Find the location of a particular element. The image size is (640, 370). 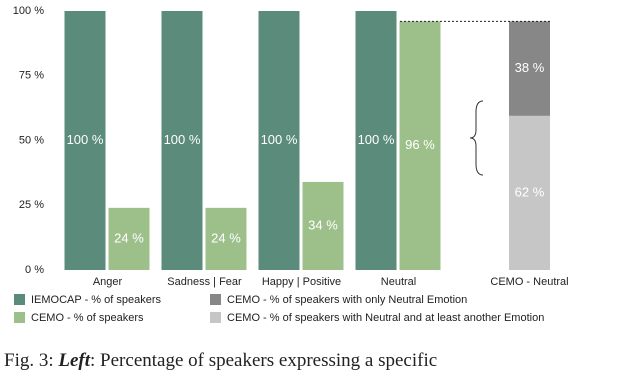

x-tick-label: CEMO - Neutral is located at coordinates (529, 282).